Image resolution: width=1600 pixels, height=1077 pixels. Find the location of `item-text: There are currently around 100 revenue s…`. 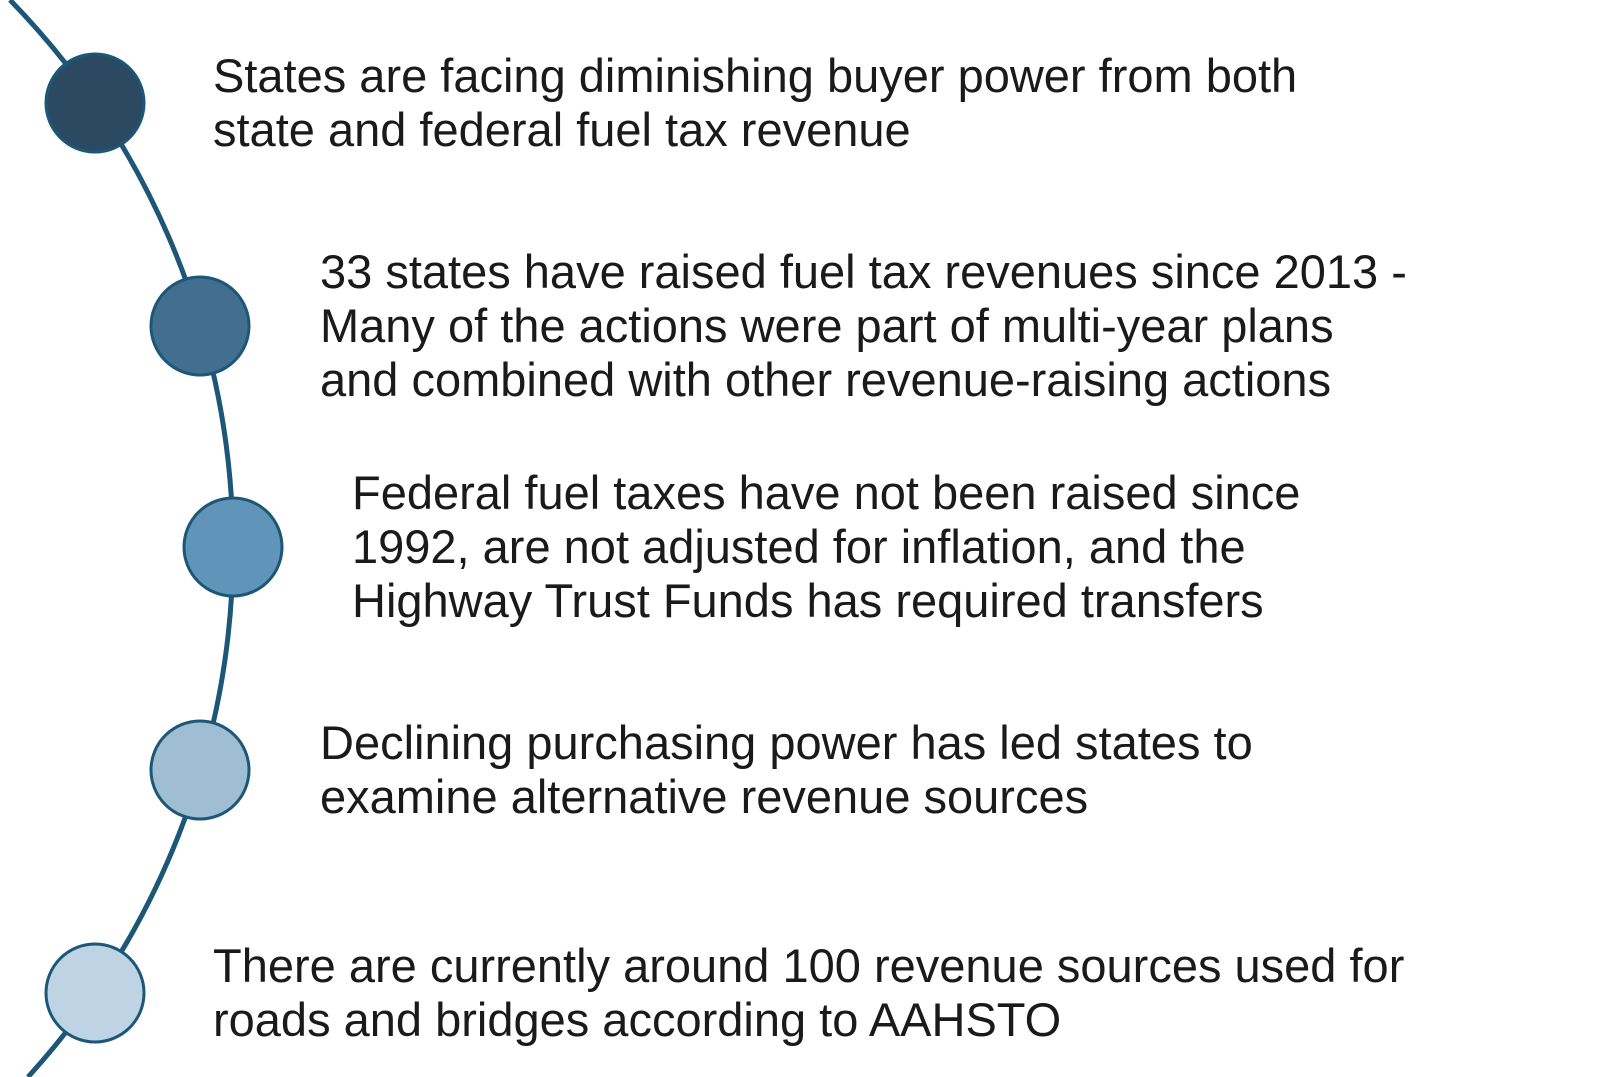

item-text: There are currently around 100 revenue s… is located at coordinates (808, 965).